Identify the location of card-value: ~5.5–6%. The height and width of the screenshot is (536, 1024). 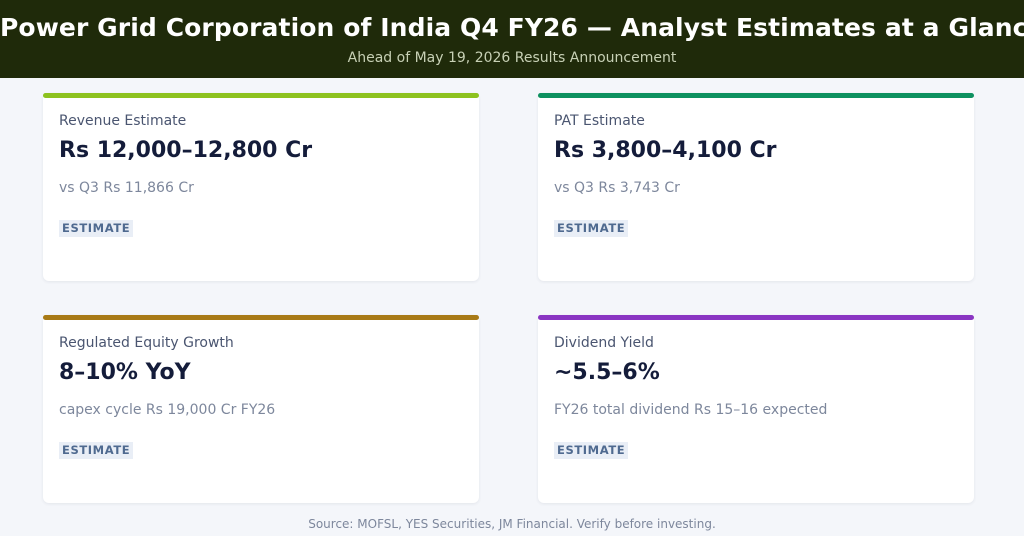
(607, 372).